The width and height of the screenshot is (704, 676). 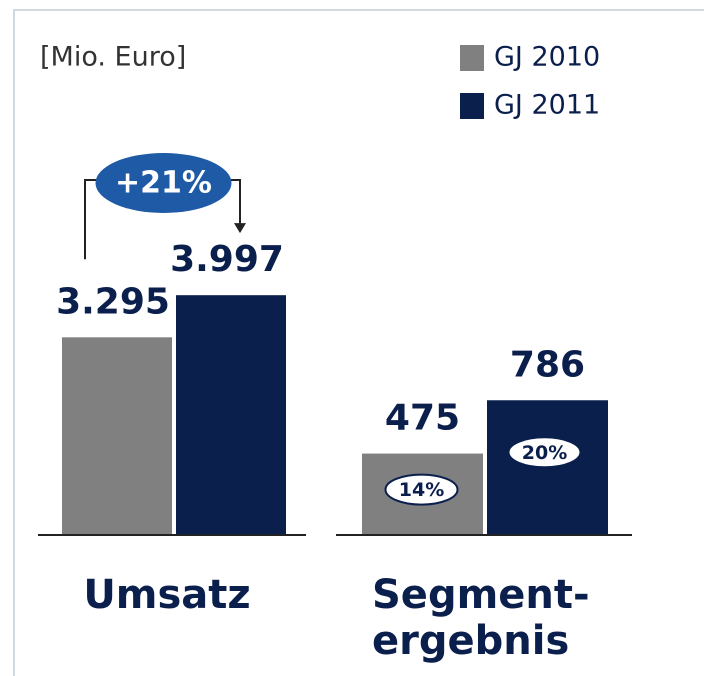 I want to click on growth-badge, so click(x=163, y=183).